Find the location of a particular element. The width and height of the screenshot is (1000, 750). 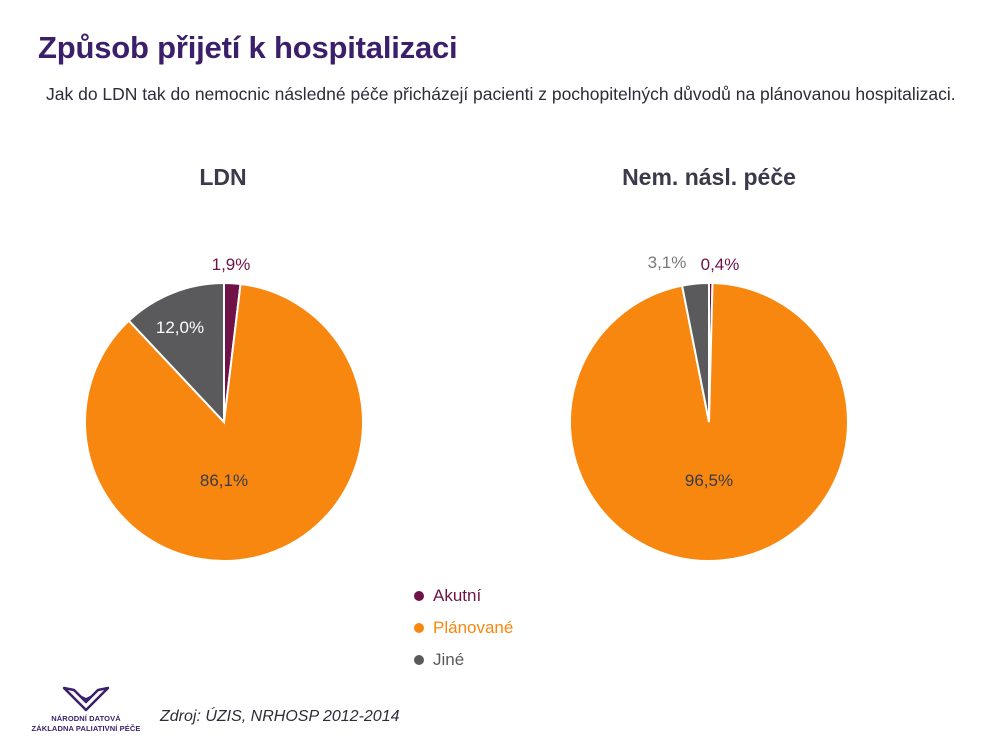

legend: Akutní Plánované Jiné is located at coordinates (463, 628).